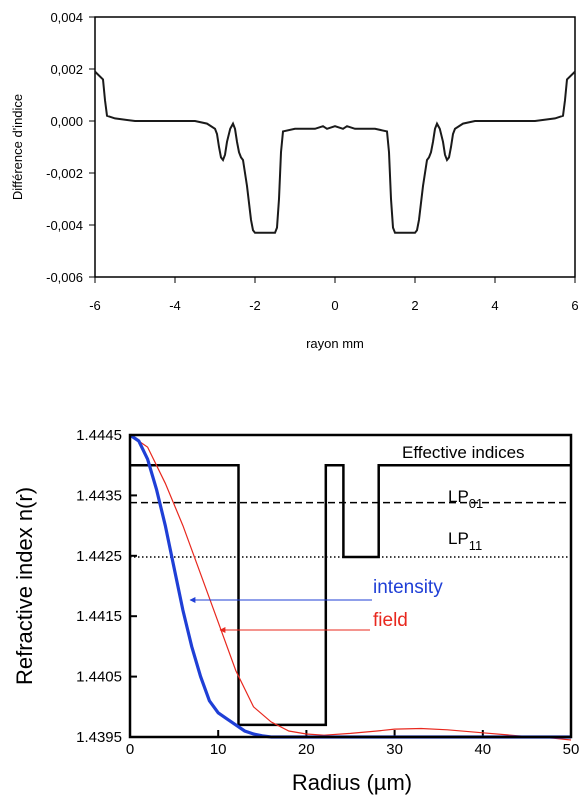 This screenshot has width=582, height=800. I want to click on x-tick-label: 0, so click(334, 305).